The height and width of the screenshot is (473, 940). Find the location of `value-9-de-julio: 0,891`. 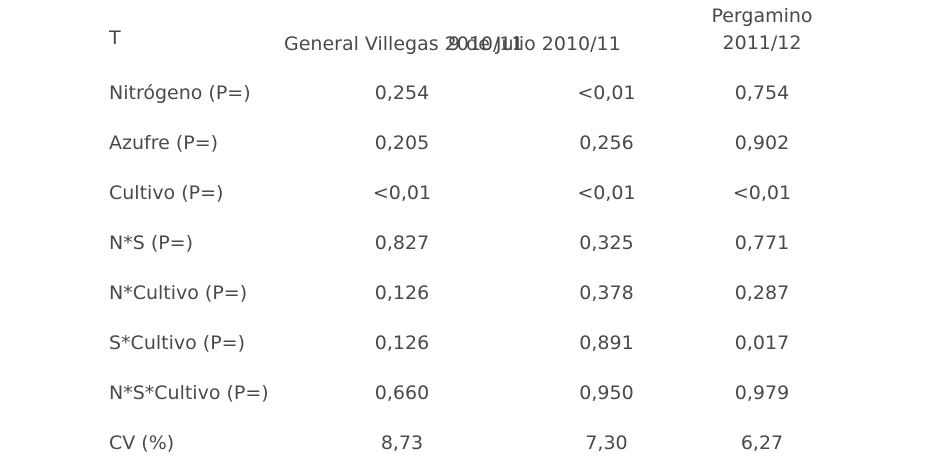

value-9-de-julio: 0,891 is located at coordinates (606, 343).